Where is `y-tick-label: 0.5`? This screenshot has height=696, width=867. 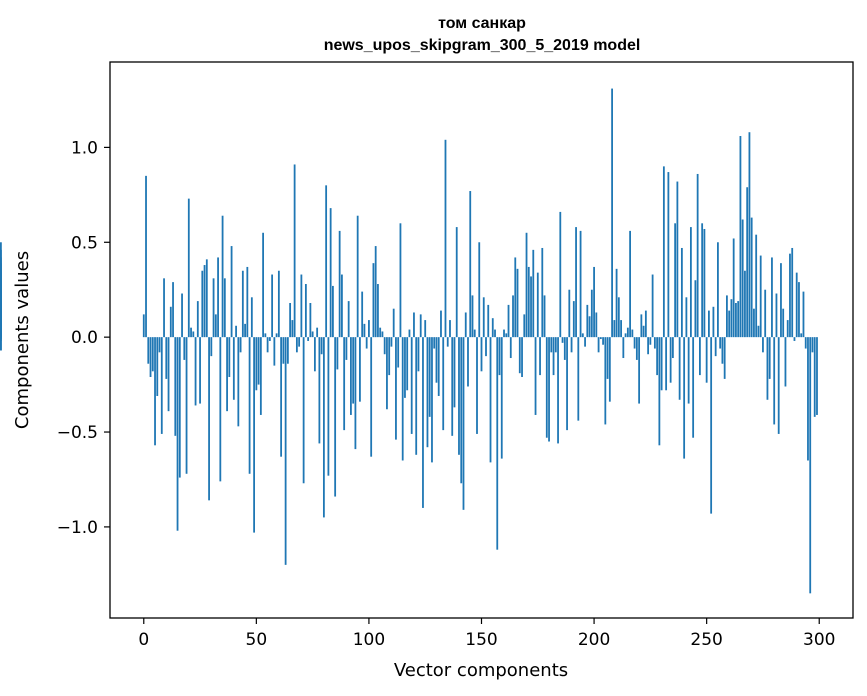
y-tick-label: 0.5 is located at coordinates (84, 243).